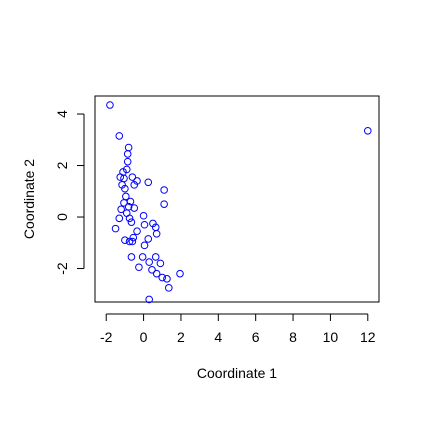 The height and width of the screenshot is (421, 436). I want to click on y-axis-title: Coordinate 2, so click(29, 199).